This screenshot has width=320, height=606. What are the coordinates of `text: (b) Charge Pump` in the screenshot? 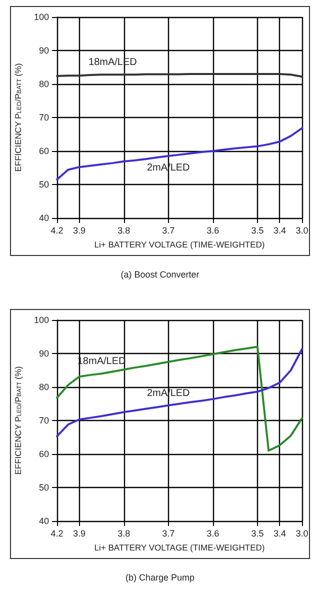 It's located at (160, 577).